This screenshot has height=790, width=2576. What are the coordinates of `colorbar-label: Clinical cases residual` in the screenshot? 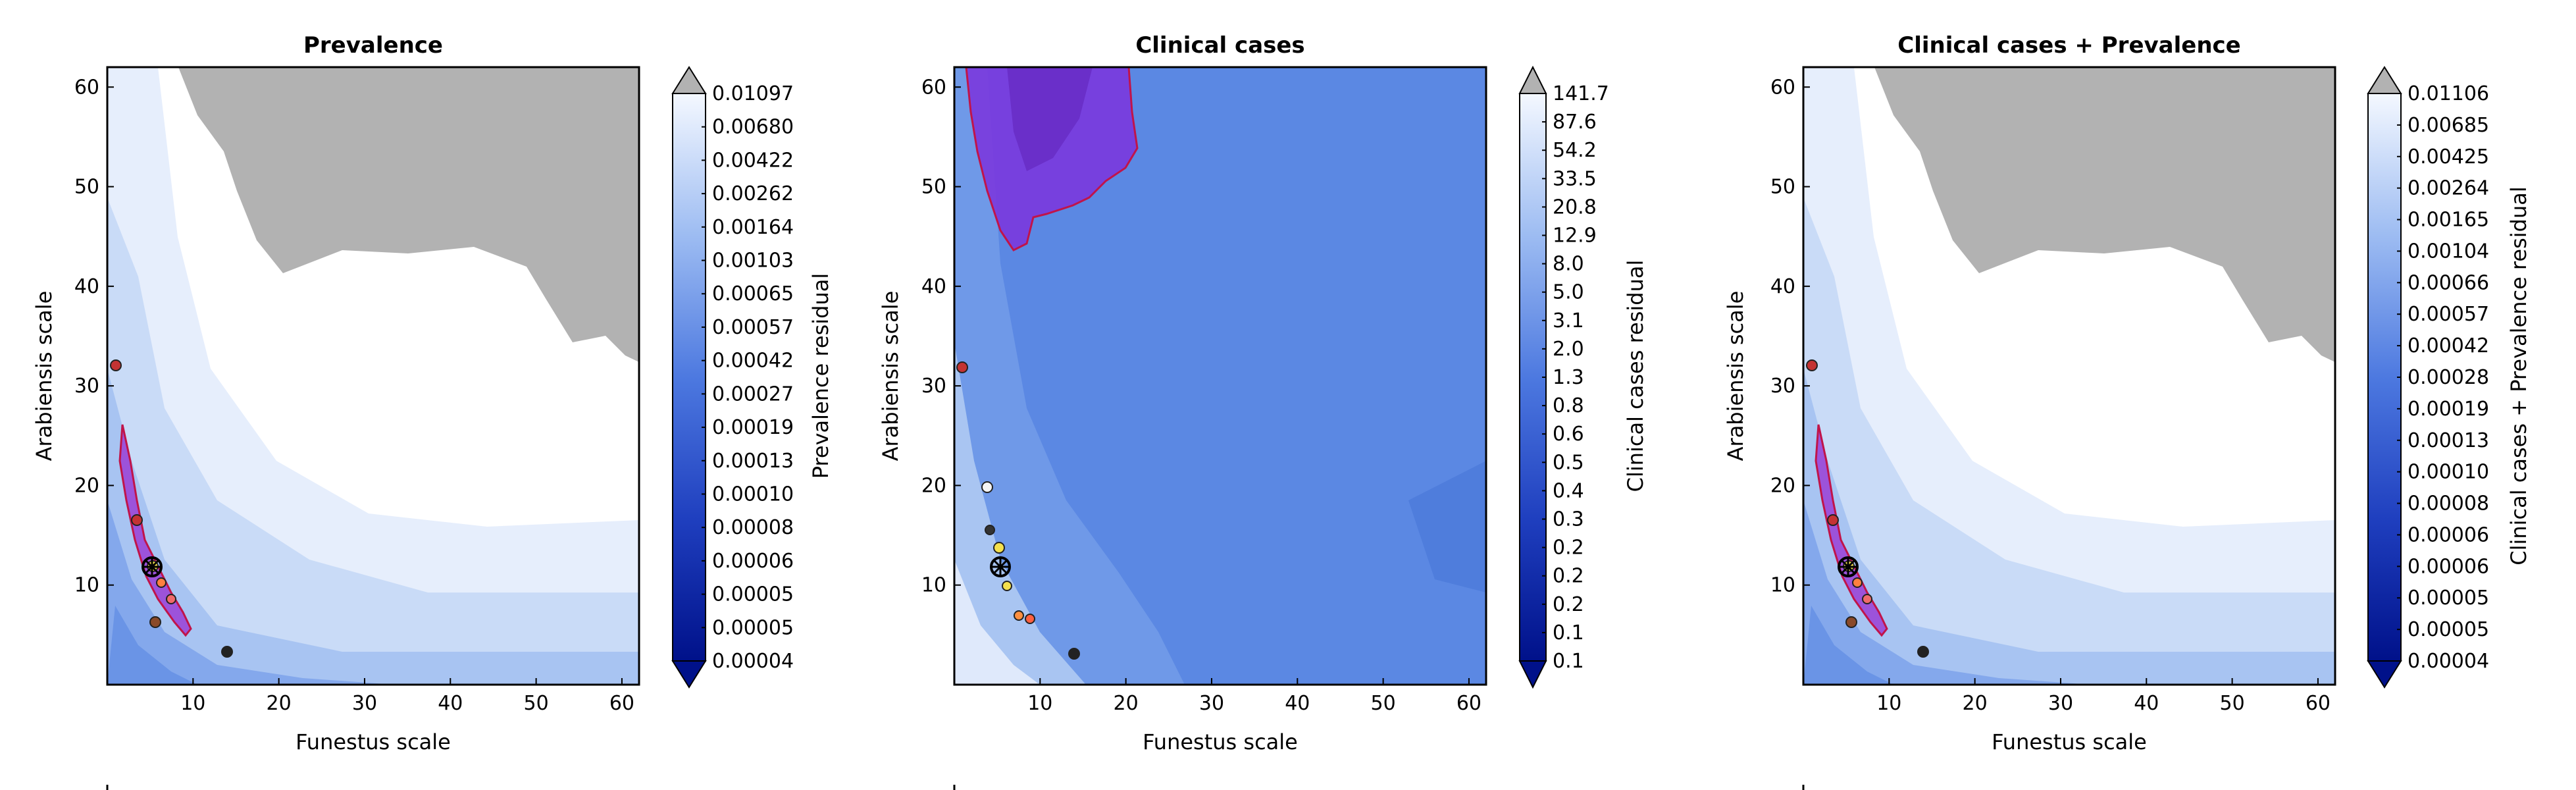 It's located at (1635, 376).